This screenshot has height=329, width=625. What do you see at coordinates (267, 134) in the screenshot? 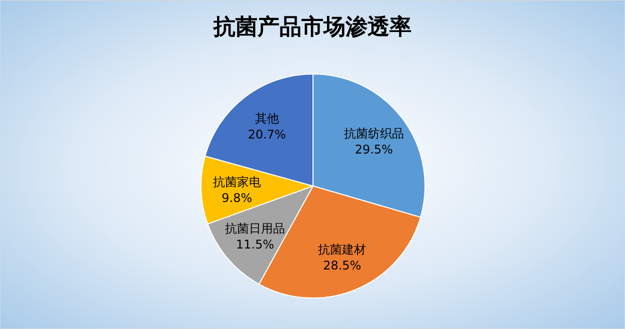
I see `data-label: 20.7%` at bounding box center [267, 134].